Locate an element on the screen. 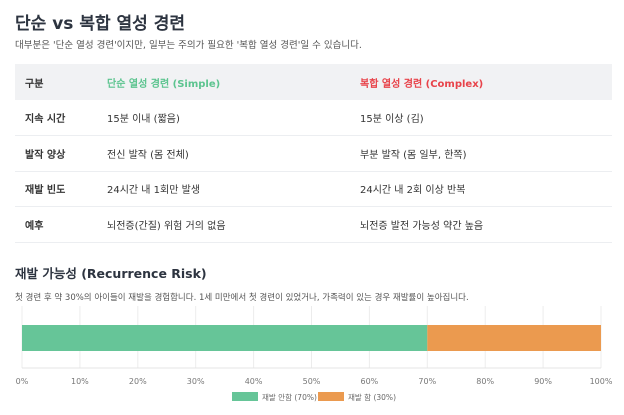 Image resolution: width=624 pixels, height=415 pixels. x-tick-label: 60% is located at coordinates (370, 381).